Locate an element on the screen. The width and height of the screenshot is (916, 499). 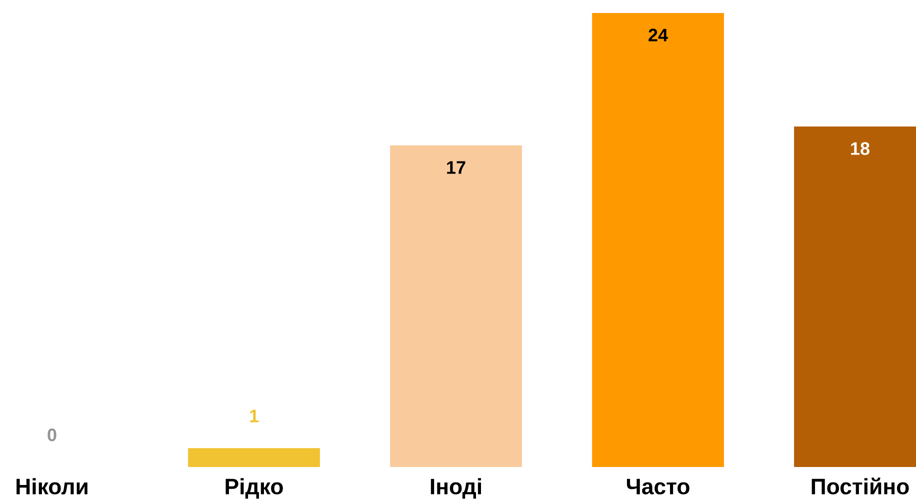
x-tick-label: Рідко is located at coordinates (254, 488).